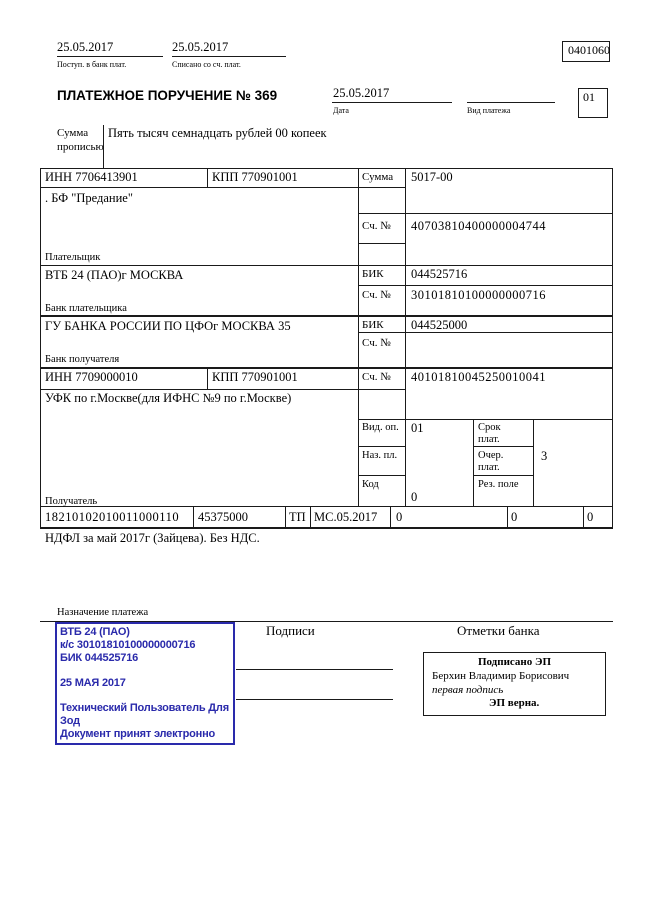 The width and height of the screenshot is (660, 919). I want to click on kod-label: Код, so click(370, 484).